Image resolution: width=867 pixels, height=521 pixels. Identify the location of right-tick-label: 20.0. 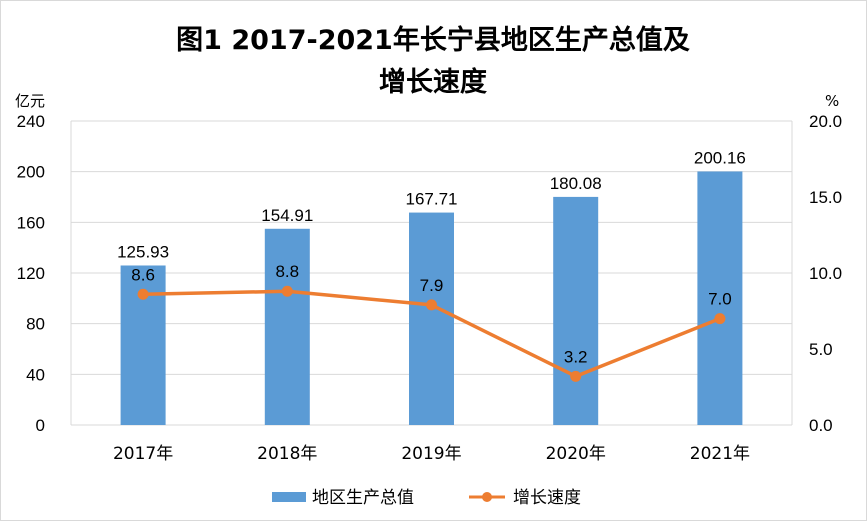
(825, 121).